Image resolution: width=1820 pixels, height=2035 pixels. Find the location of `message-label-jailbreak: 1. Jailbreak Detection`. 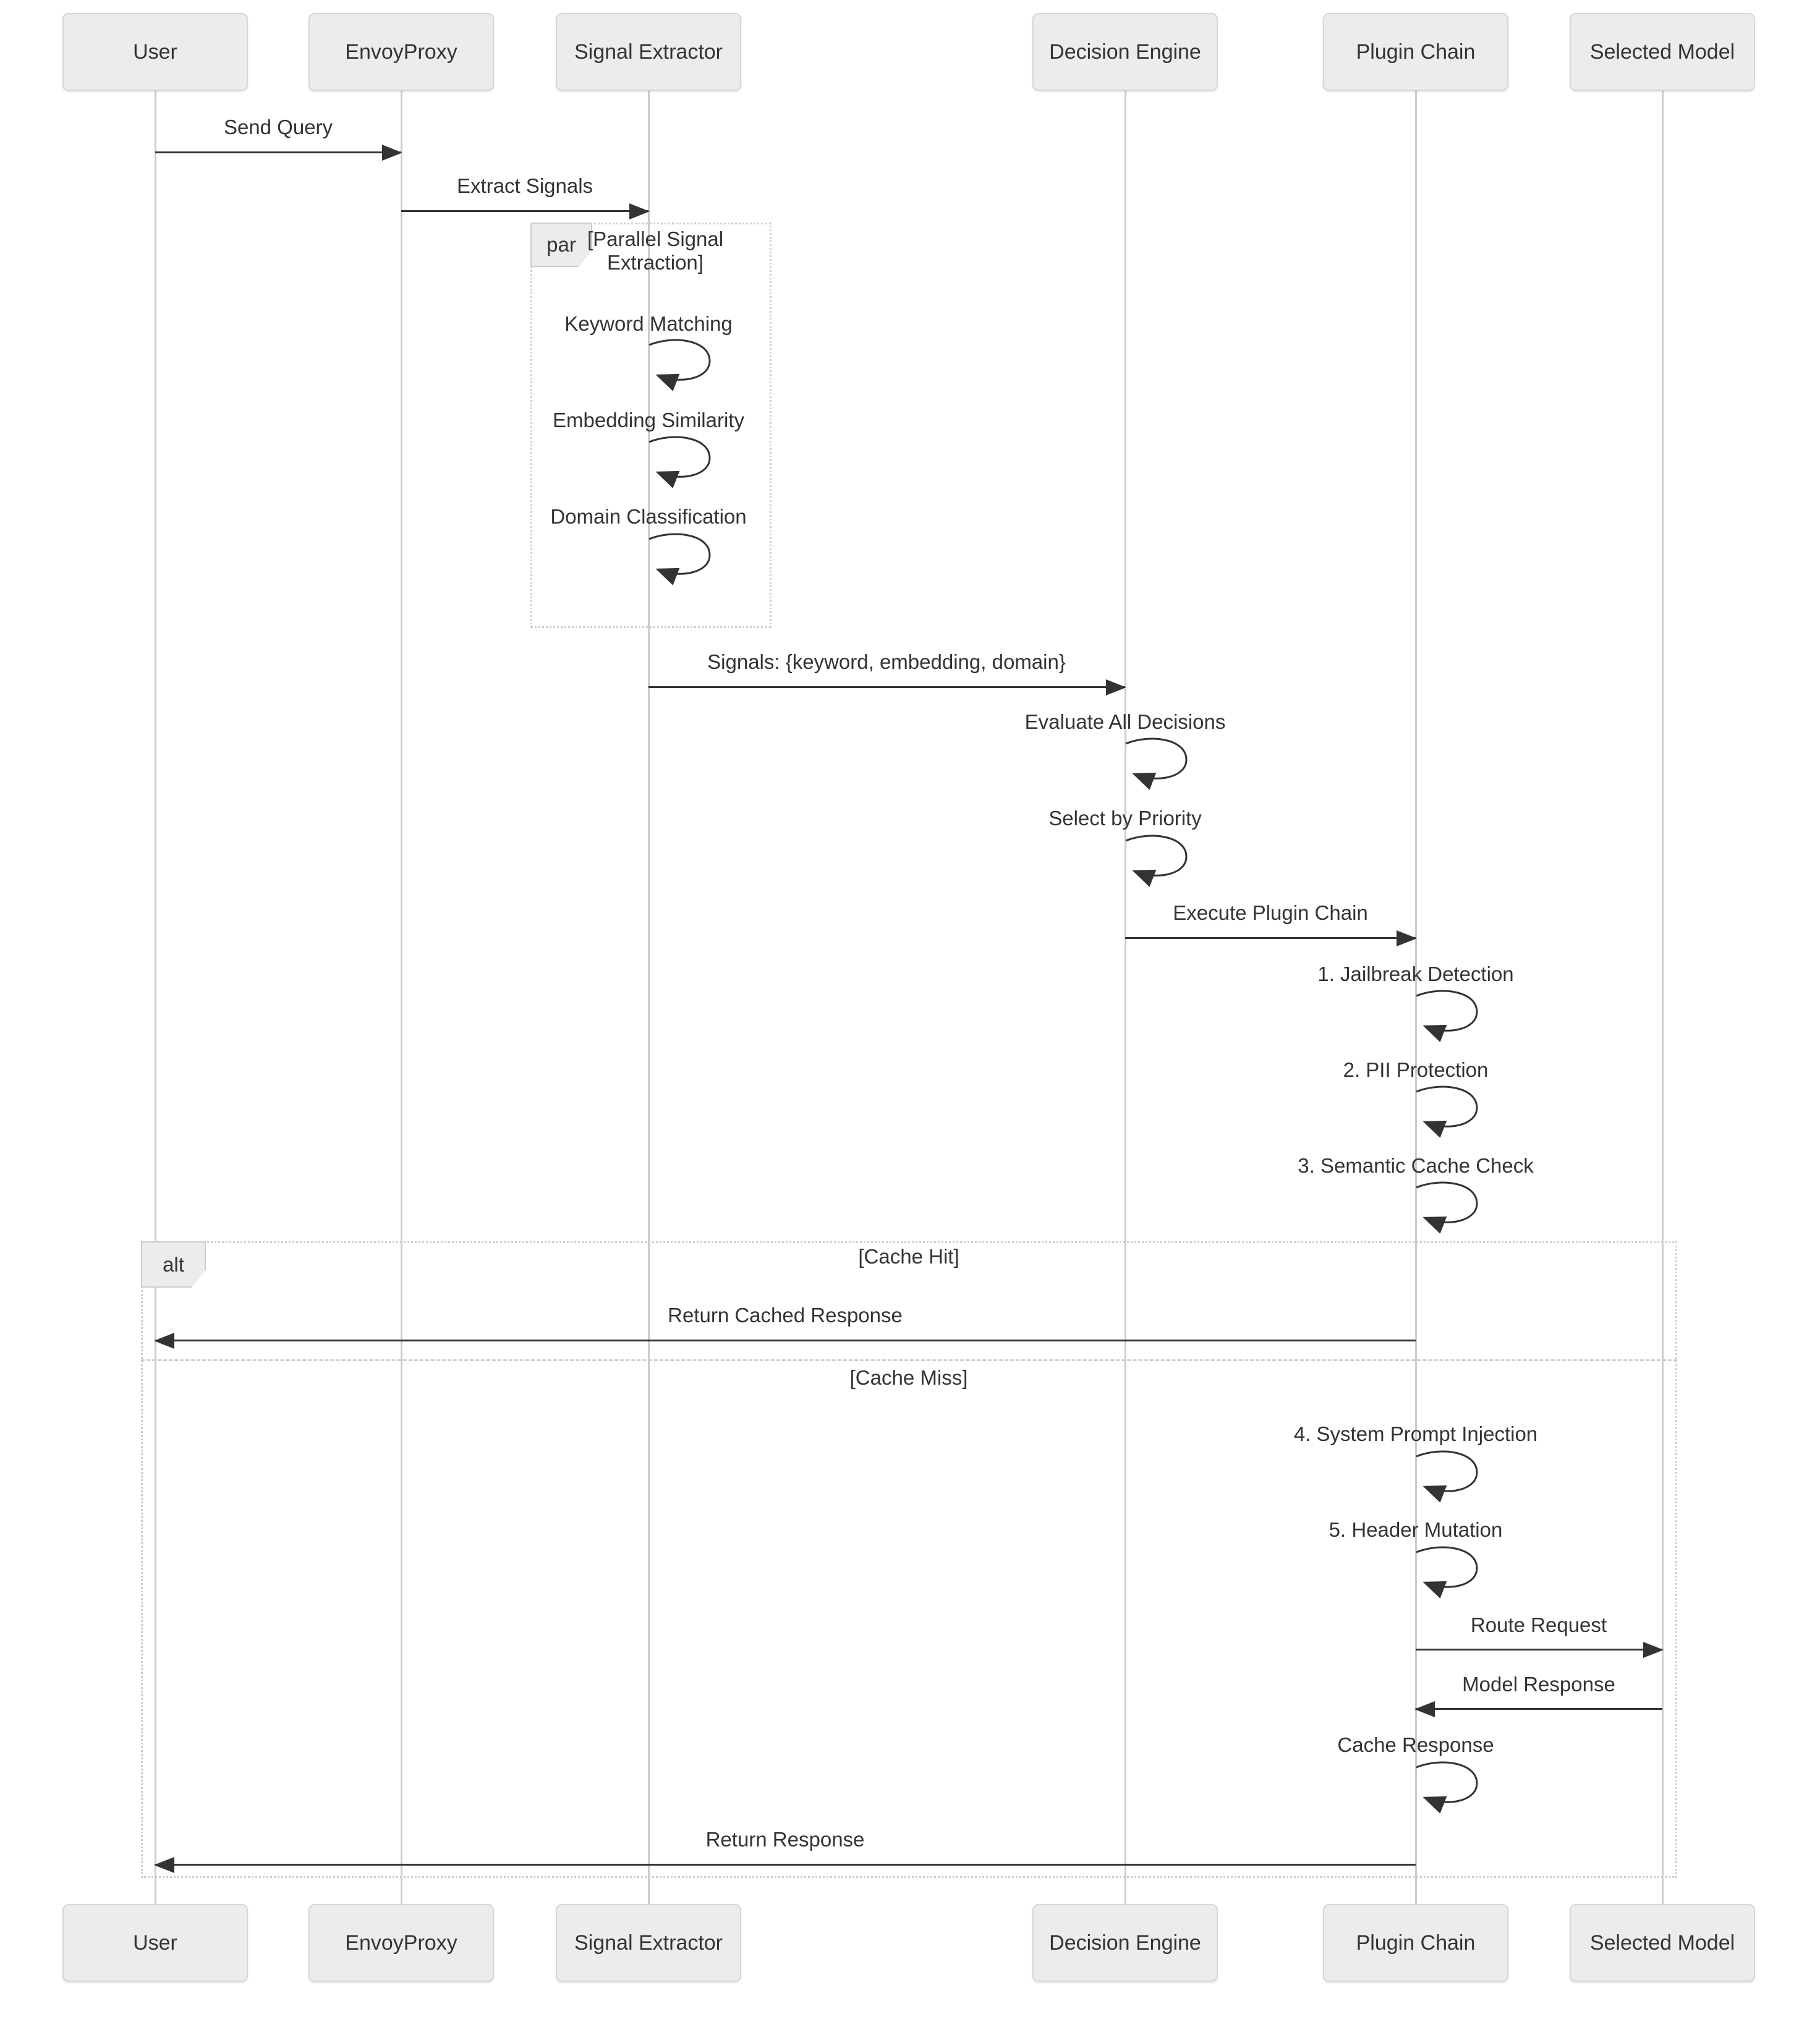

message-label-jailbreak: 1. Jailbreak Detection is located at coordinates (1416, 973).